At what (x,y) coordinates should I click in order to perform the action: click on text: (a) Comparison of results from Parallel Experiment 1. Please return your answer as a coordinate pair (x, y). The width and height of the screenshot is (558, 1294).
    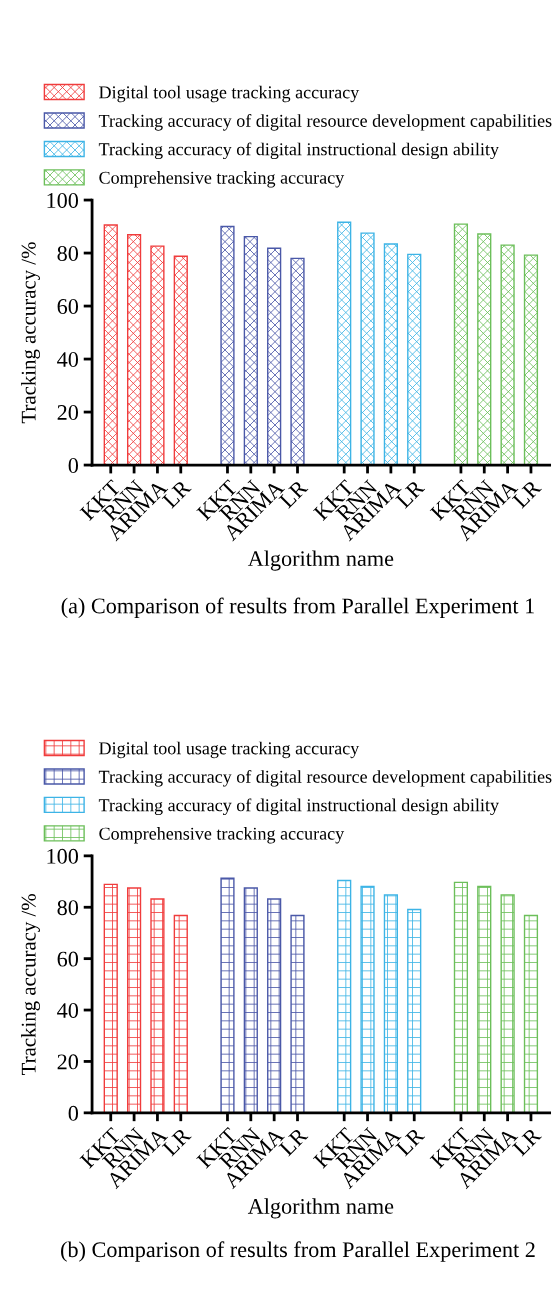
    Looking at the image, I should click on (297, 607).